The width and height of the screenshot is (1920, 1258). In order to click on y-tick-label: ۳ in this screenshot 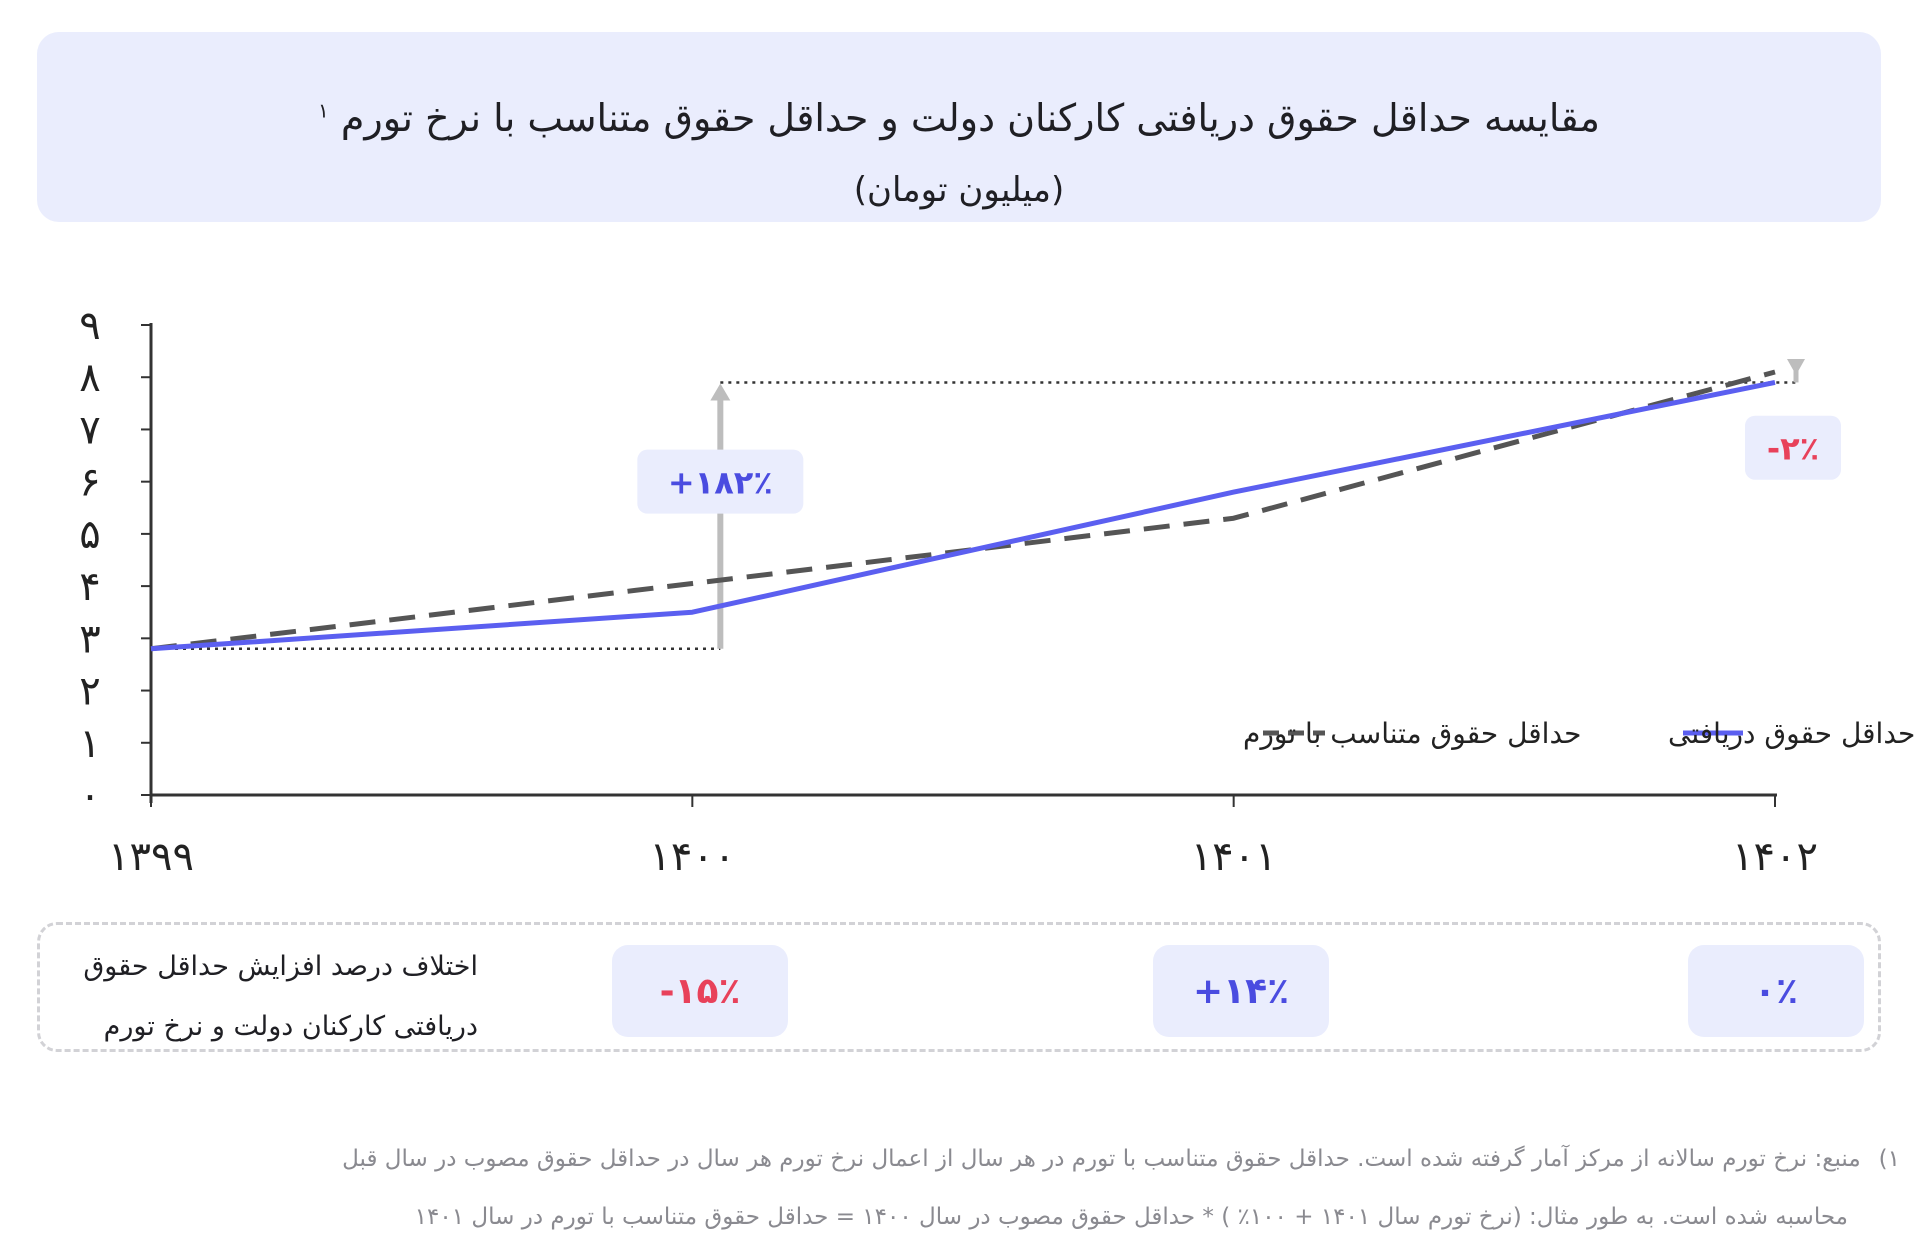, I will do `click(89, 639)`.